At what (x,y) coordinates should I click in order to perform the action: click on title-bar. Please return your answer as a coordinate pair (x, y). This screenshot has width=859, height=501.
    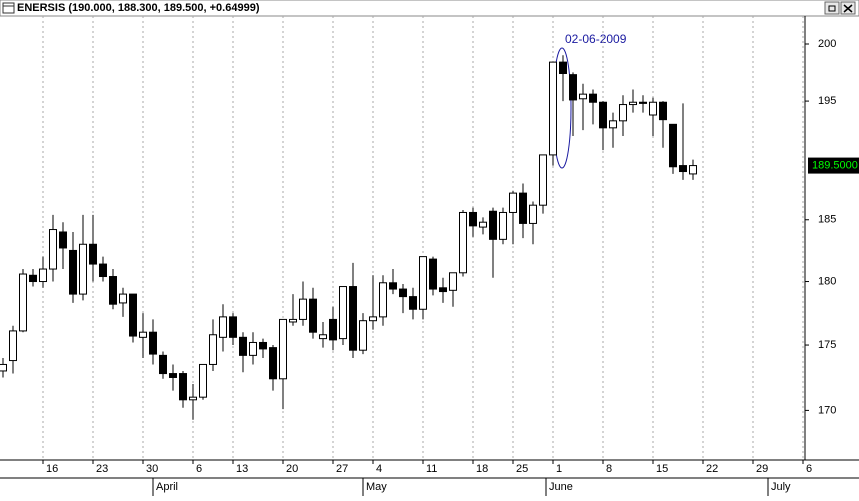
    Looking at the image, I should click on (429, 8).